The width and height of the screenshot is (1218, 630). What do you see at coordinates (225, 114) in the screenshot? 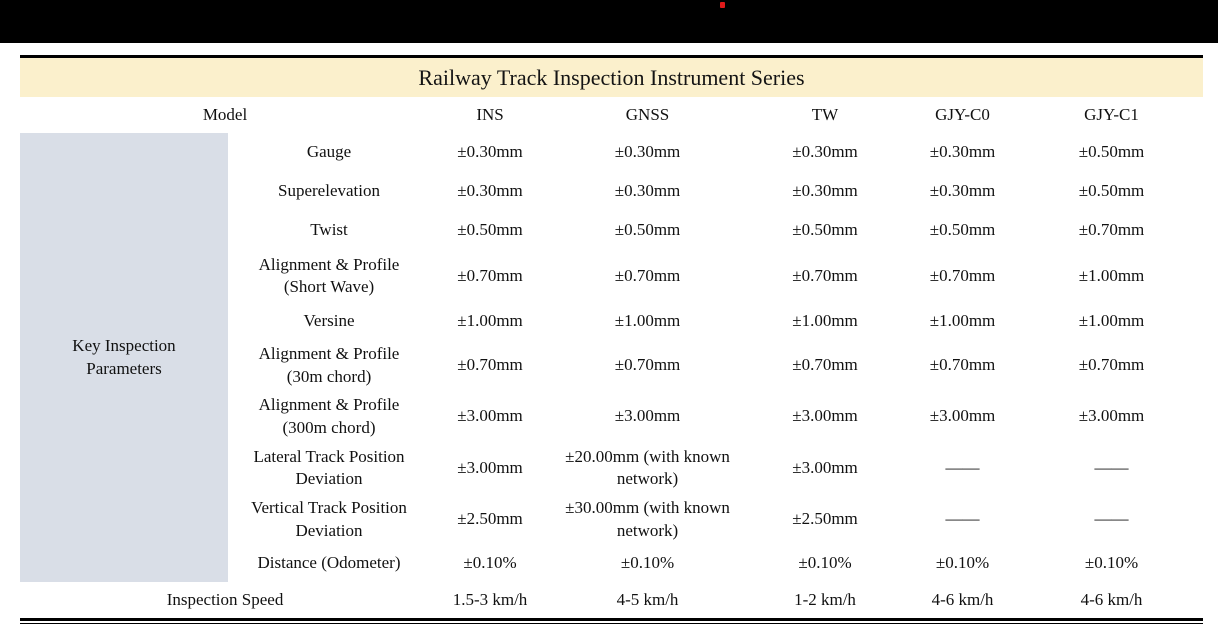
I see `model-header-label: Model` at bounding box center [225, 114].